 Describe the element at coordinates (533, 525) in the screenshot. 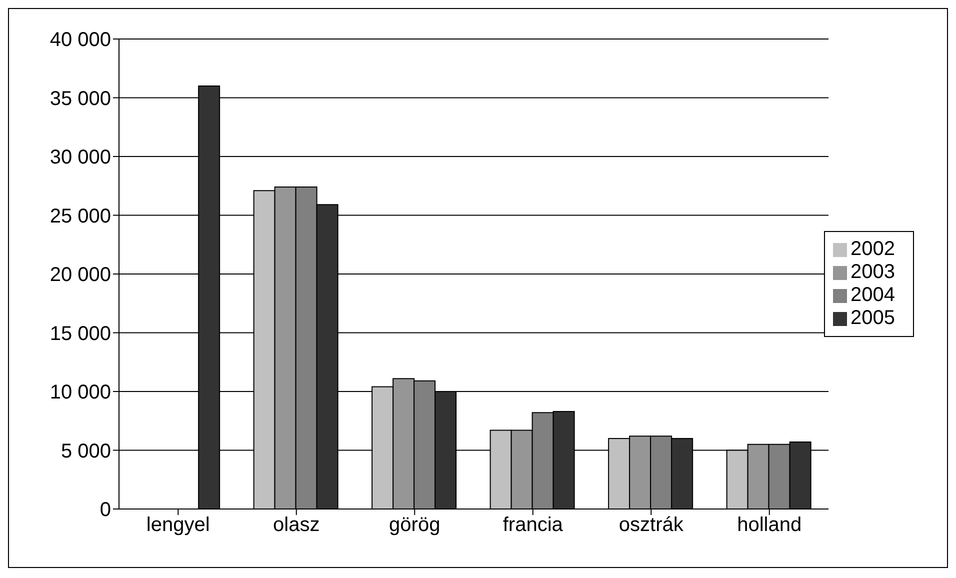

I see `x-tick-label: francia` at that location.